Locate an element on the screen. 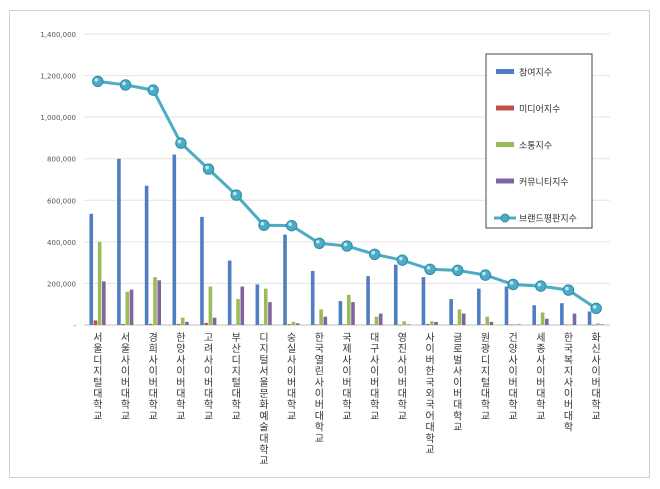  legend-box is located at coordinates (539, 141).